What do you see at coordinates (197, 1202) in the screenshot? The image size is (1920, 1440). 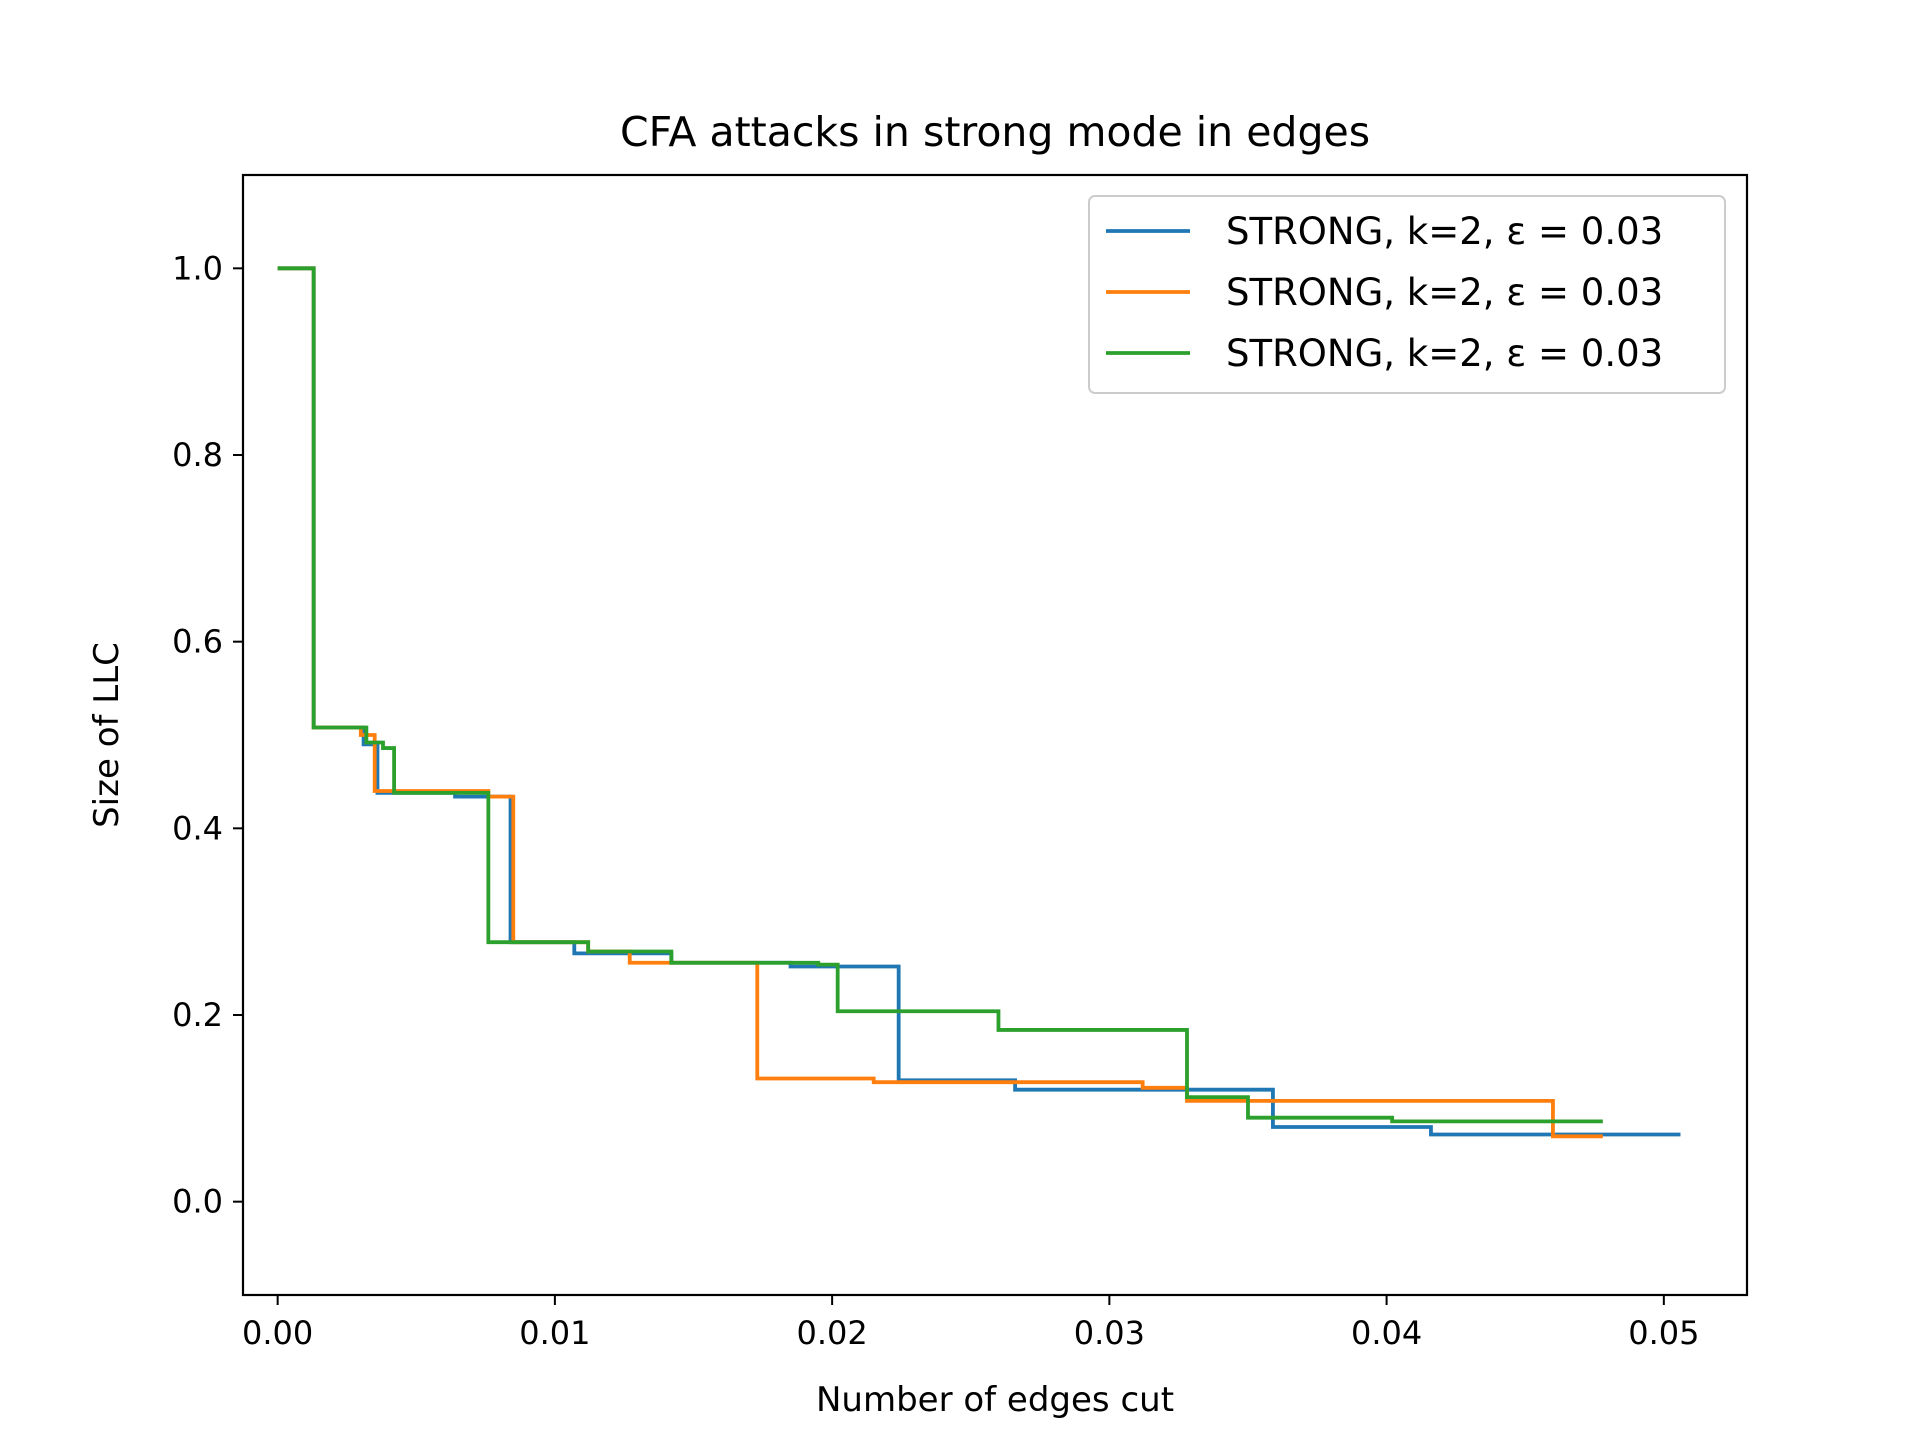 I see `y-tick-label: 0.0` at bounding box center [197, 1202].